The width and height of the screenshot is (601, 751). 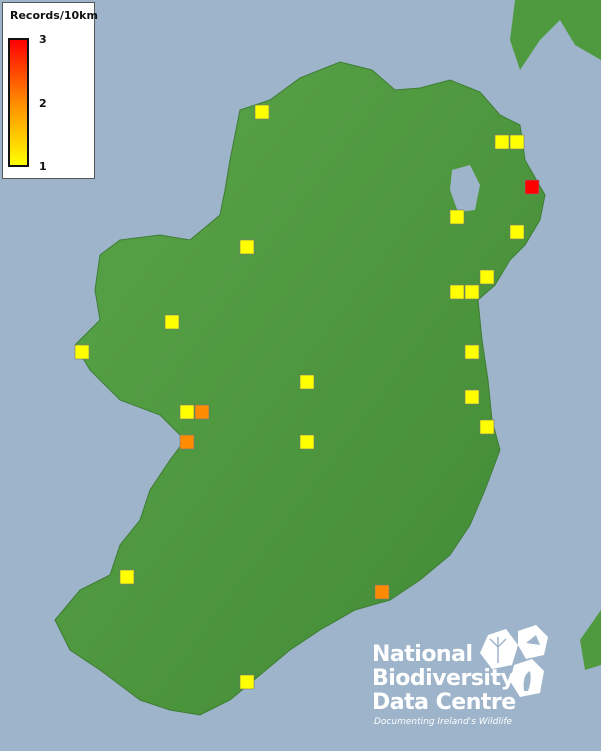 I want to click on legend-color-scale, so click(x=18, y=102).